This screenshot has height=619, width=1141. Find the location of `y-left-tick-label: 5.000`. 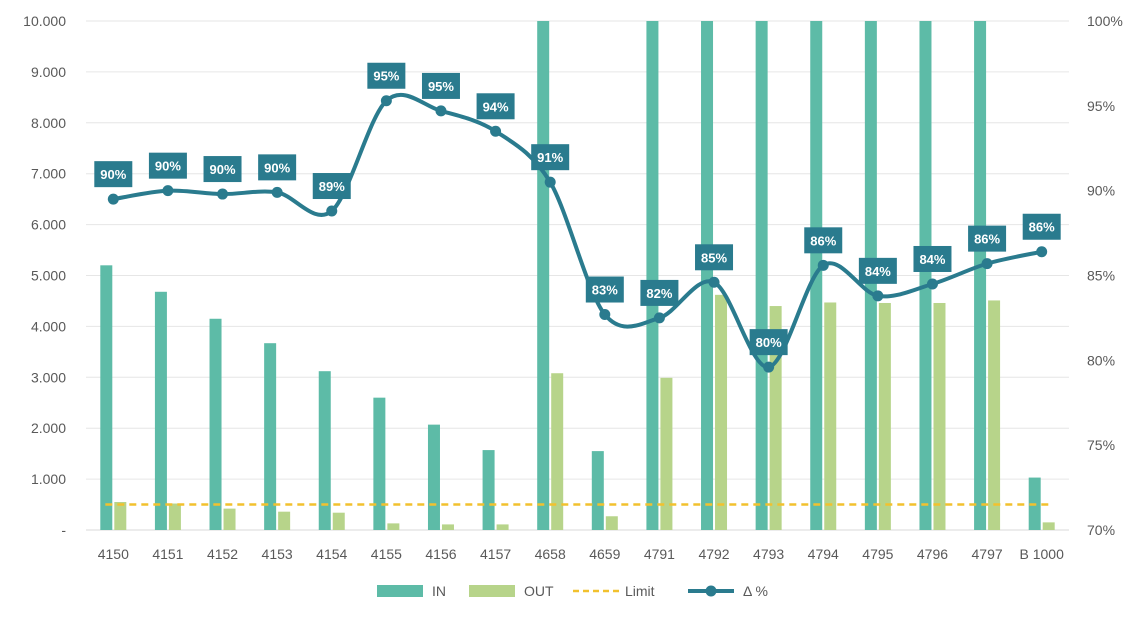

y-left-tick-label: 5.000 is located at coordinates (48, 276).